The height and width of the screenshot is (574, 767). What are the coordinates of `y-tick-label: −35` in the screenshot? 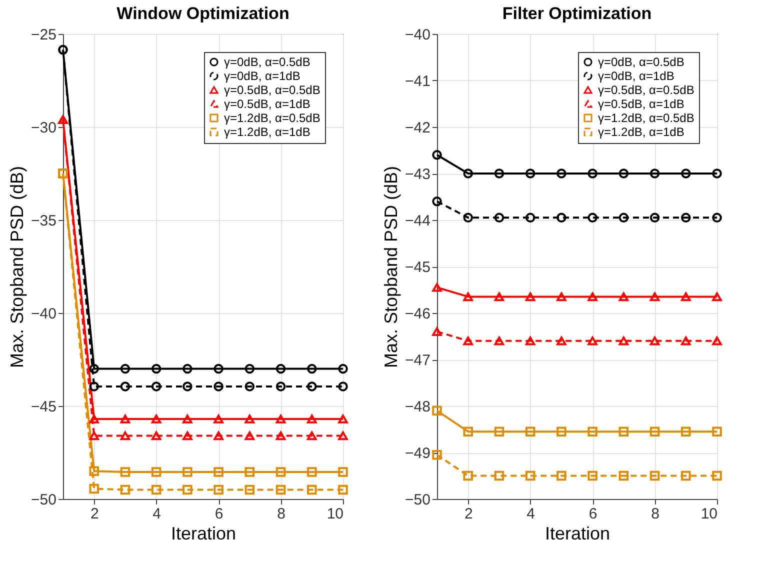 It's located at (43, 221).